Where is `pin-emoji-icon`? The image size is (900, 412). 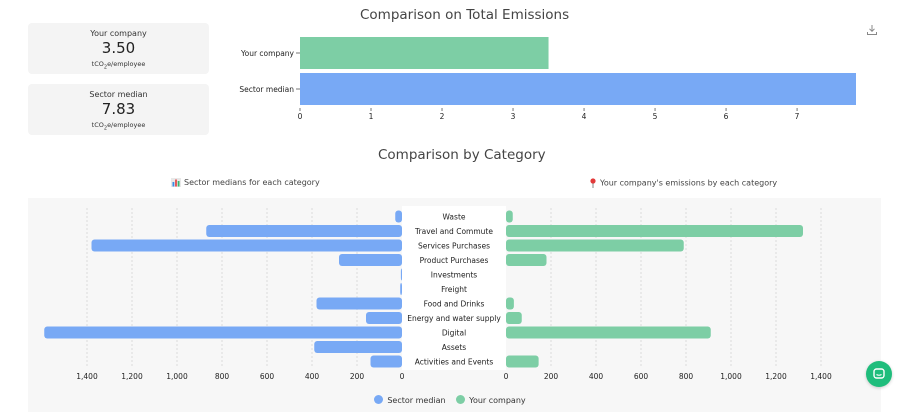 pin-emoji-icon is located at coordinates (593, 183).